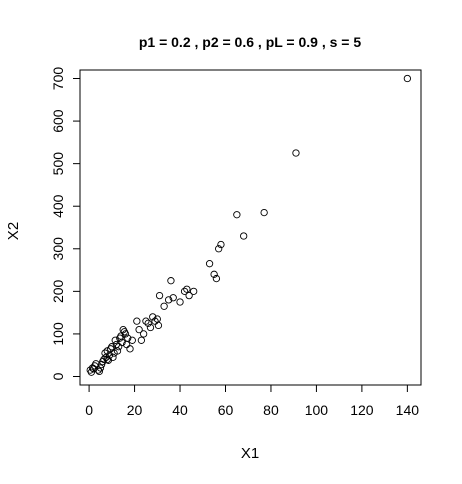  I want to click on x-axis: 0 20 40 60 80 100 120 140, so click(252, 401).